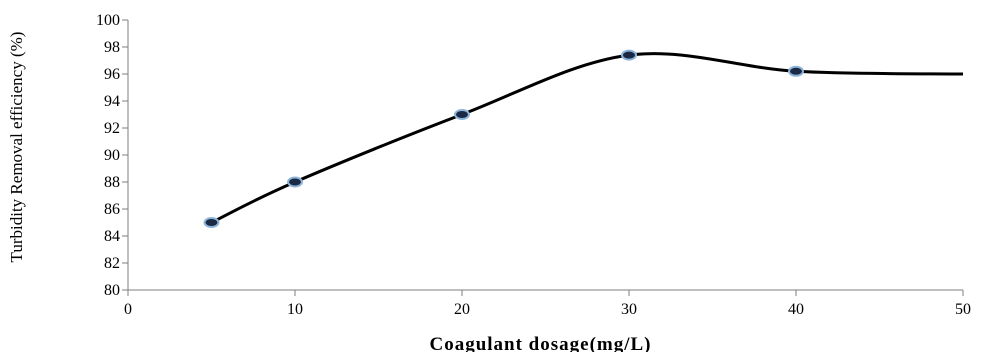 This screenshot has height=352, width=981. I want to click on y-tick-label: 82, so click(112, 263).